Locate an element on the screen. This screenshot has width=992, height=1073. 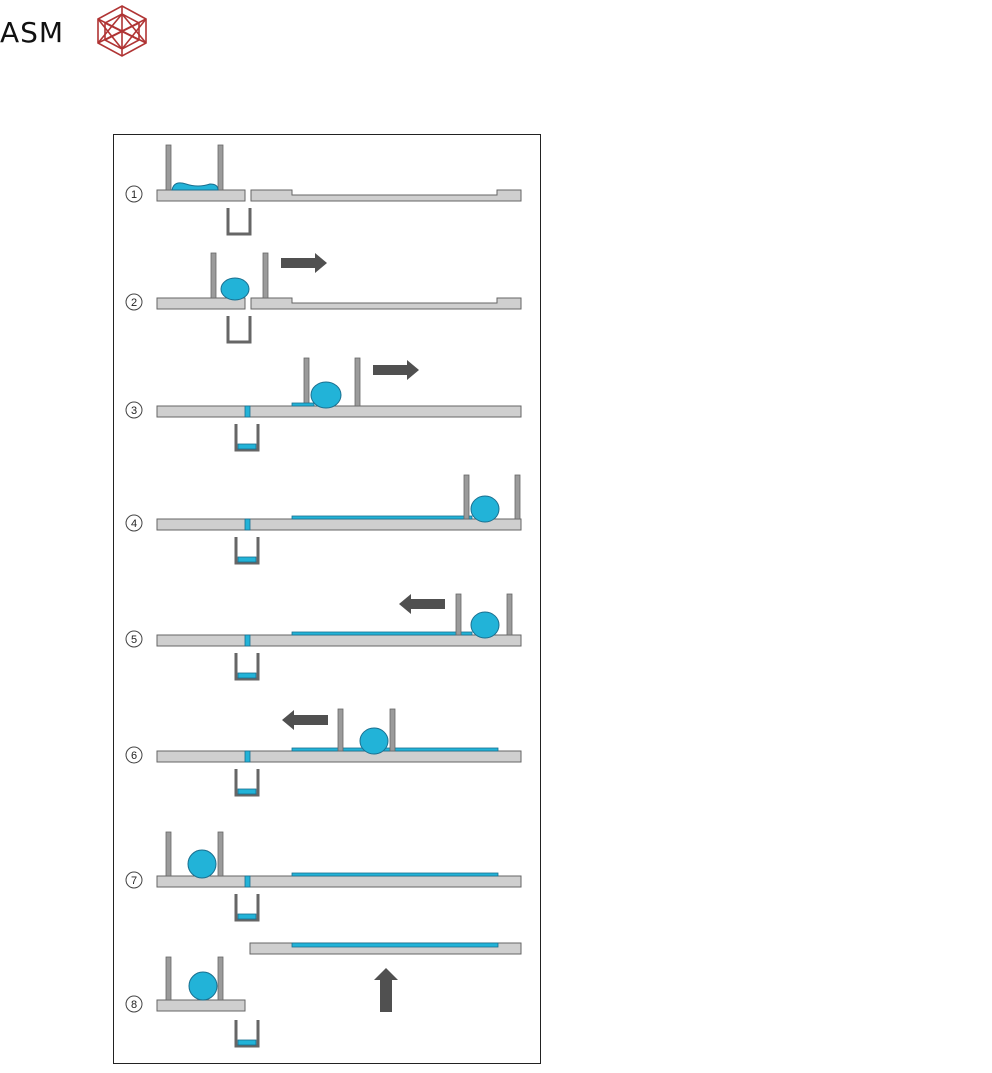
step-badge-label: 7 is located at coordinates (134, 881).